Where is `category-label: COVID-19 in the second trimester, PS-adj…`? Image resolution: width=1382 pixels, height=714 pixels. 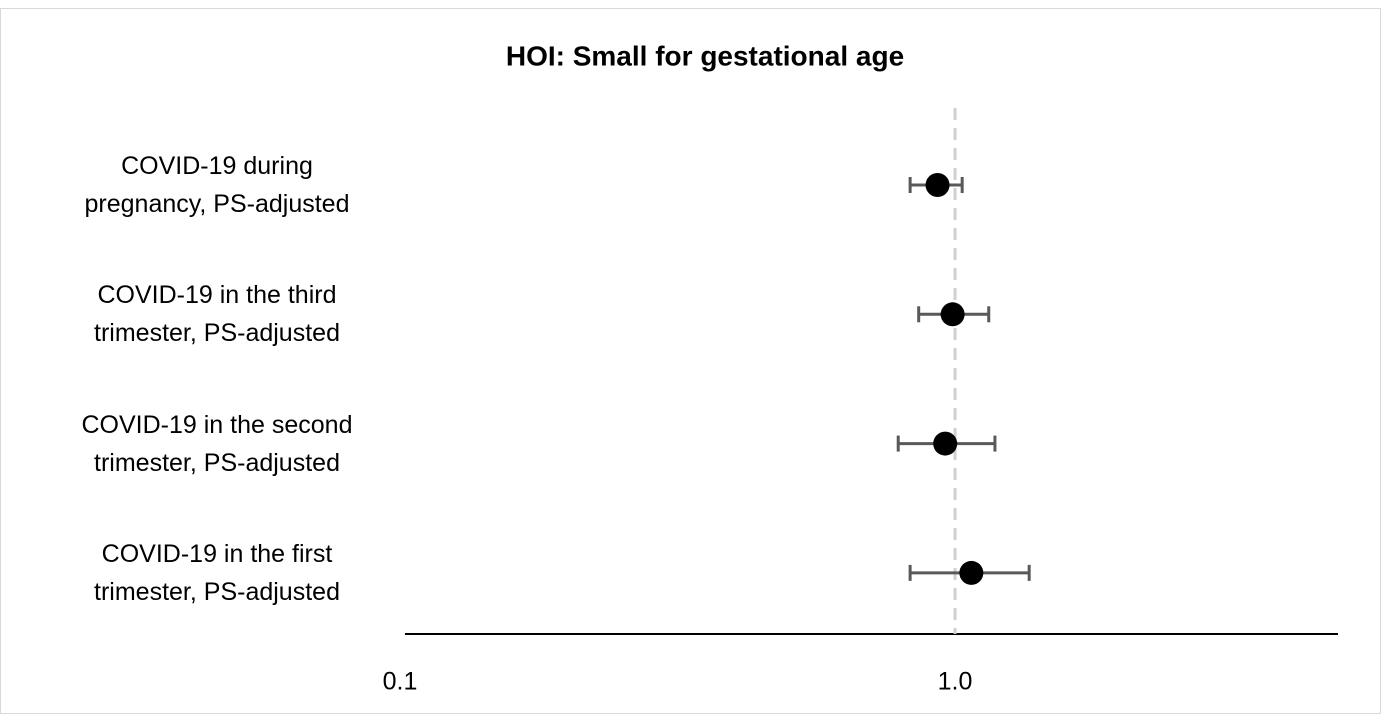
category-label: COVID-19 in the second trimester, PS-adj… is located at coordinates (217, 443).